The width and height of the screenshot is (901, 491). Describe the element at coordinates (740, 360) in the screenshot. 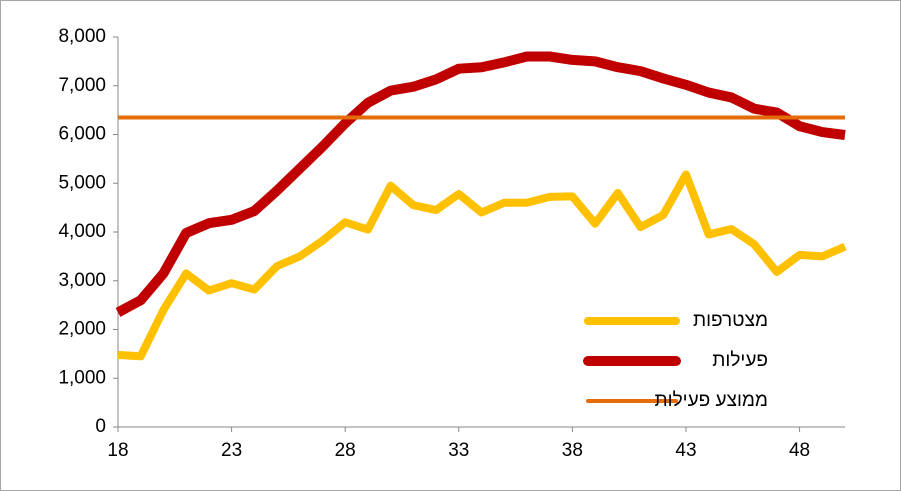

I see `legend-label: פעילות` at that location.